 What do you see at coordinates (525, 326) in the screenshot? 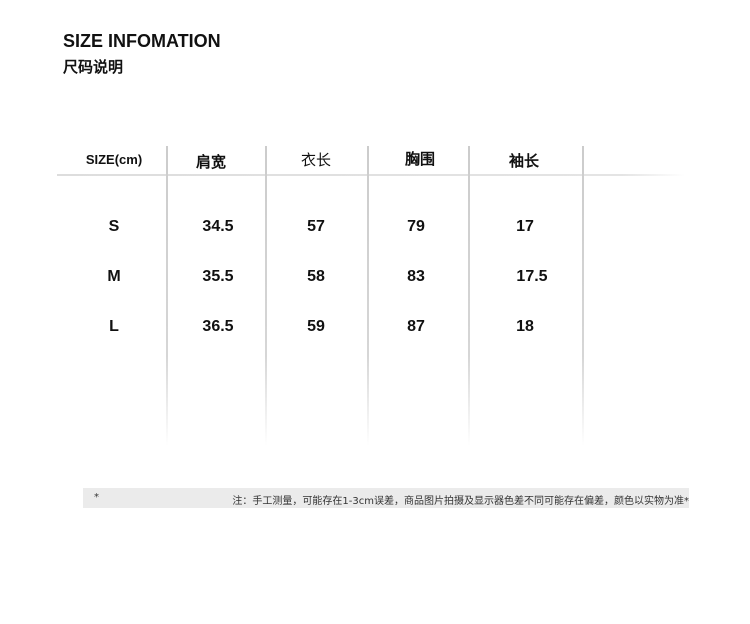
I see `table-cell: 18` at bounding box center [525, 326].